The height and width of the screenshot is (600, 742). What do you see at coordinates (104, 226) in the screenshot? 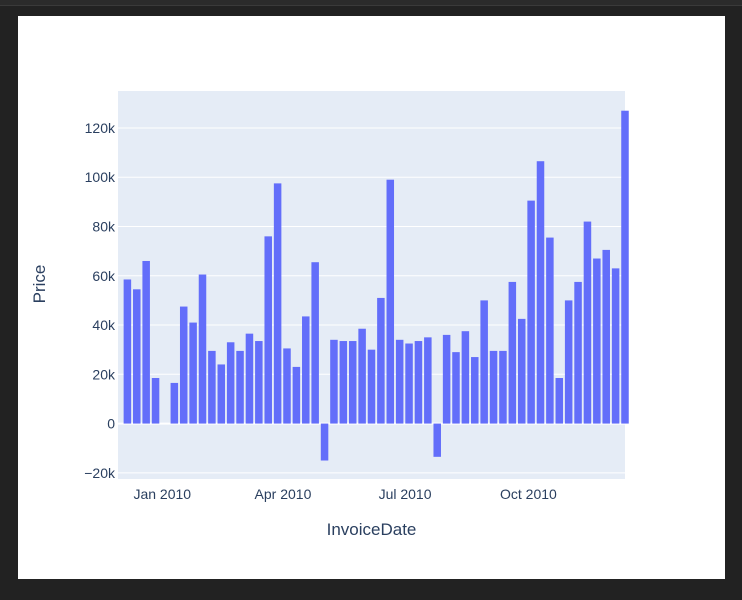
I see `y-tick-label: 80k` at bounding box center [104, 226].